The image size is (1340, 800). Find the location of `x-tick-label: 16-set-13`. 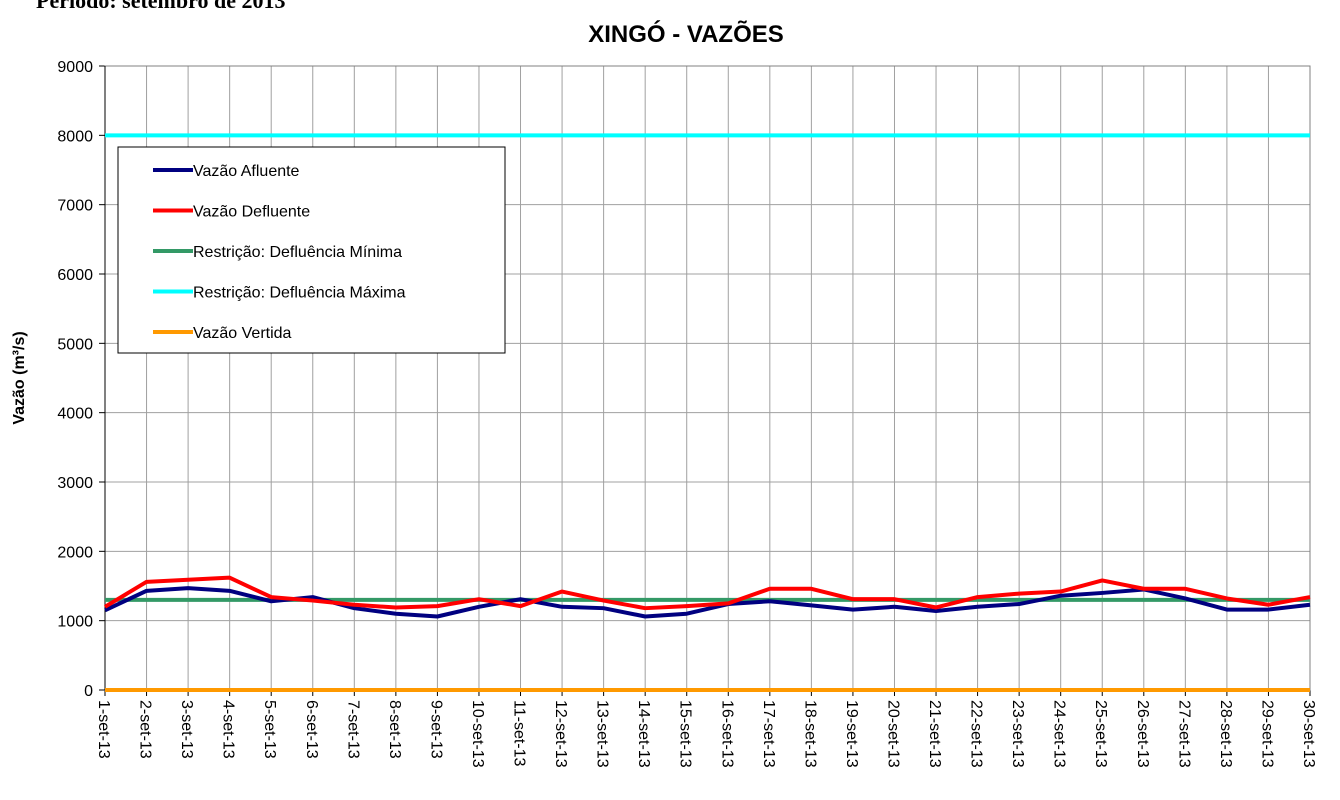

x-tick-label: 16-set-13 is located at coordinates (726, 734).